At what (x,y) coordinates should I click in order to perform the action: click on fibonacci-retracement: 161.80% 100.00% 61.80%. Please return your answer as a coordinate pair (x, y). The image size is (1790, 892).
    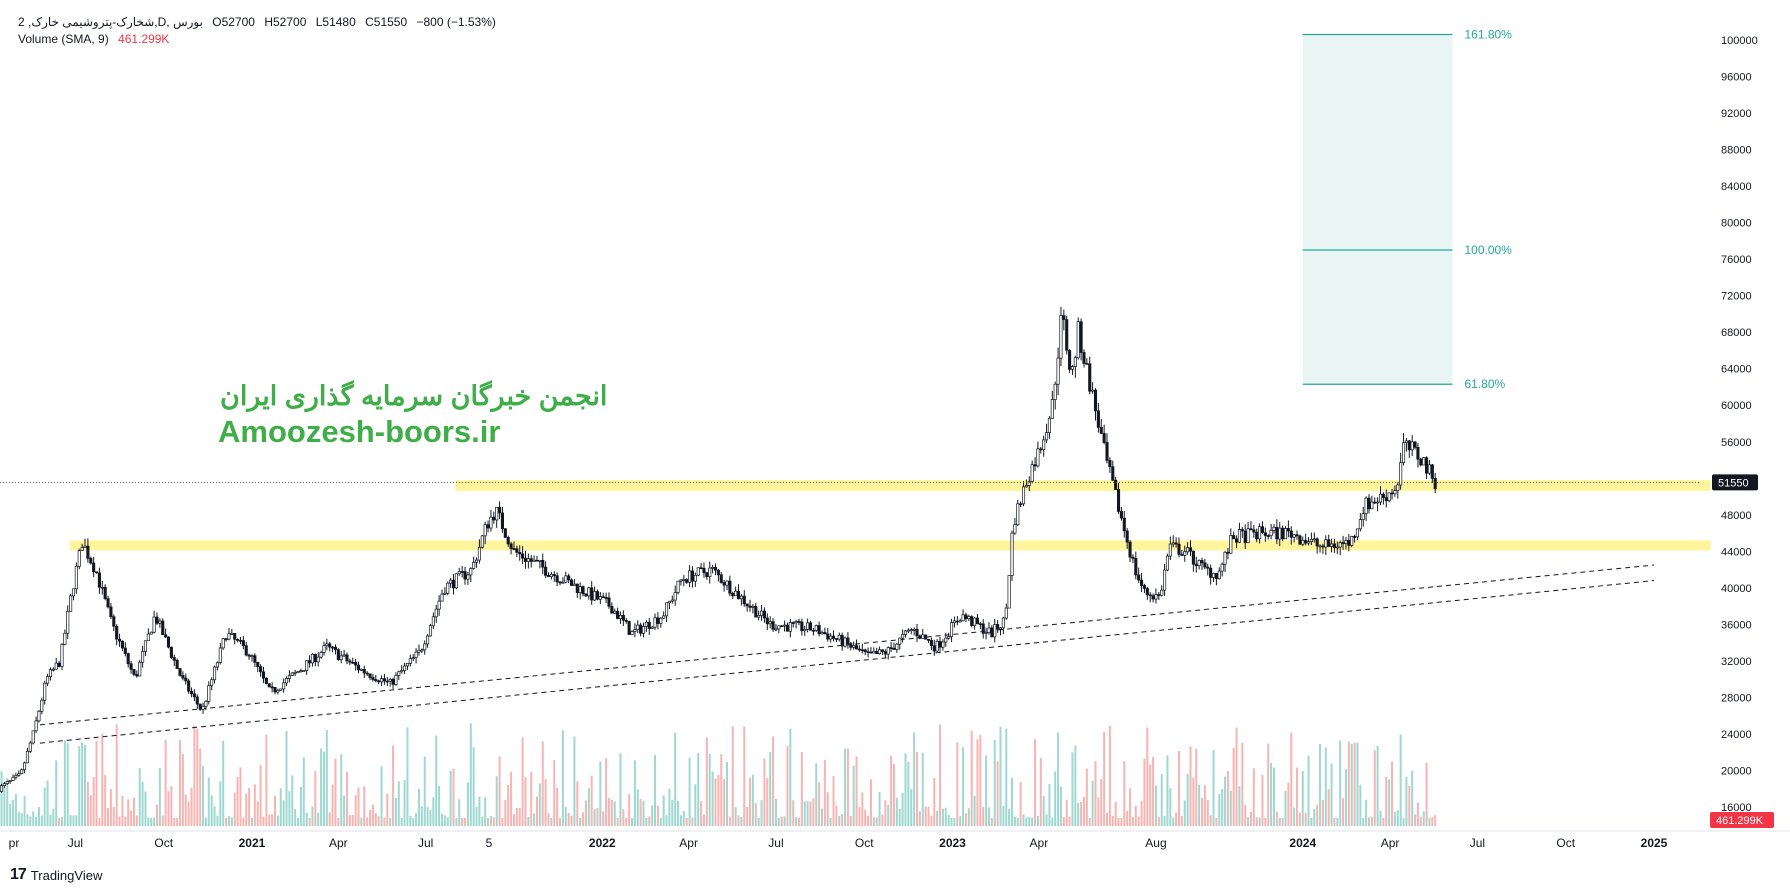
    Looking at the image, I should click on (1407, 210).